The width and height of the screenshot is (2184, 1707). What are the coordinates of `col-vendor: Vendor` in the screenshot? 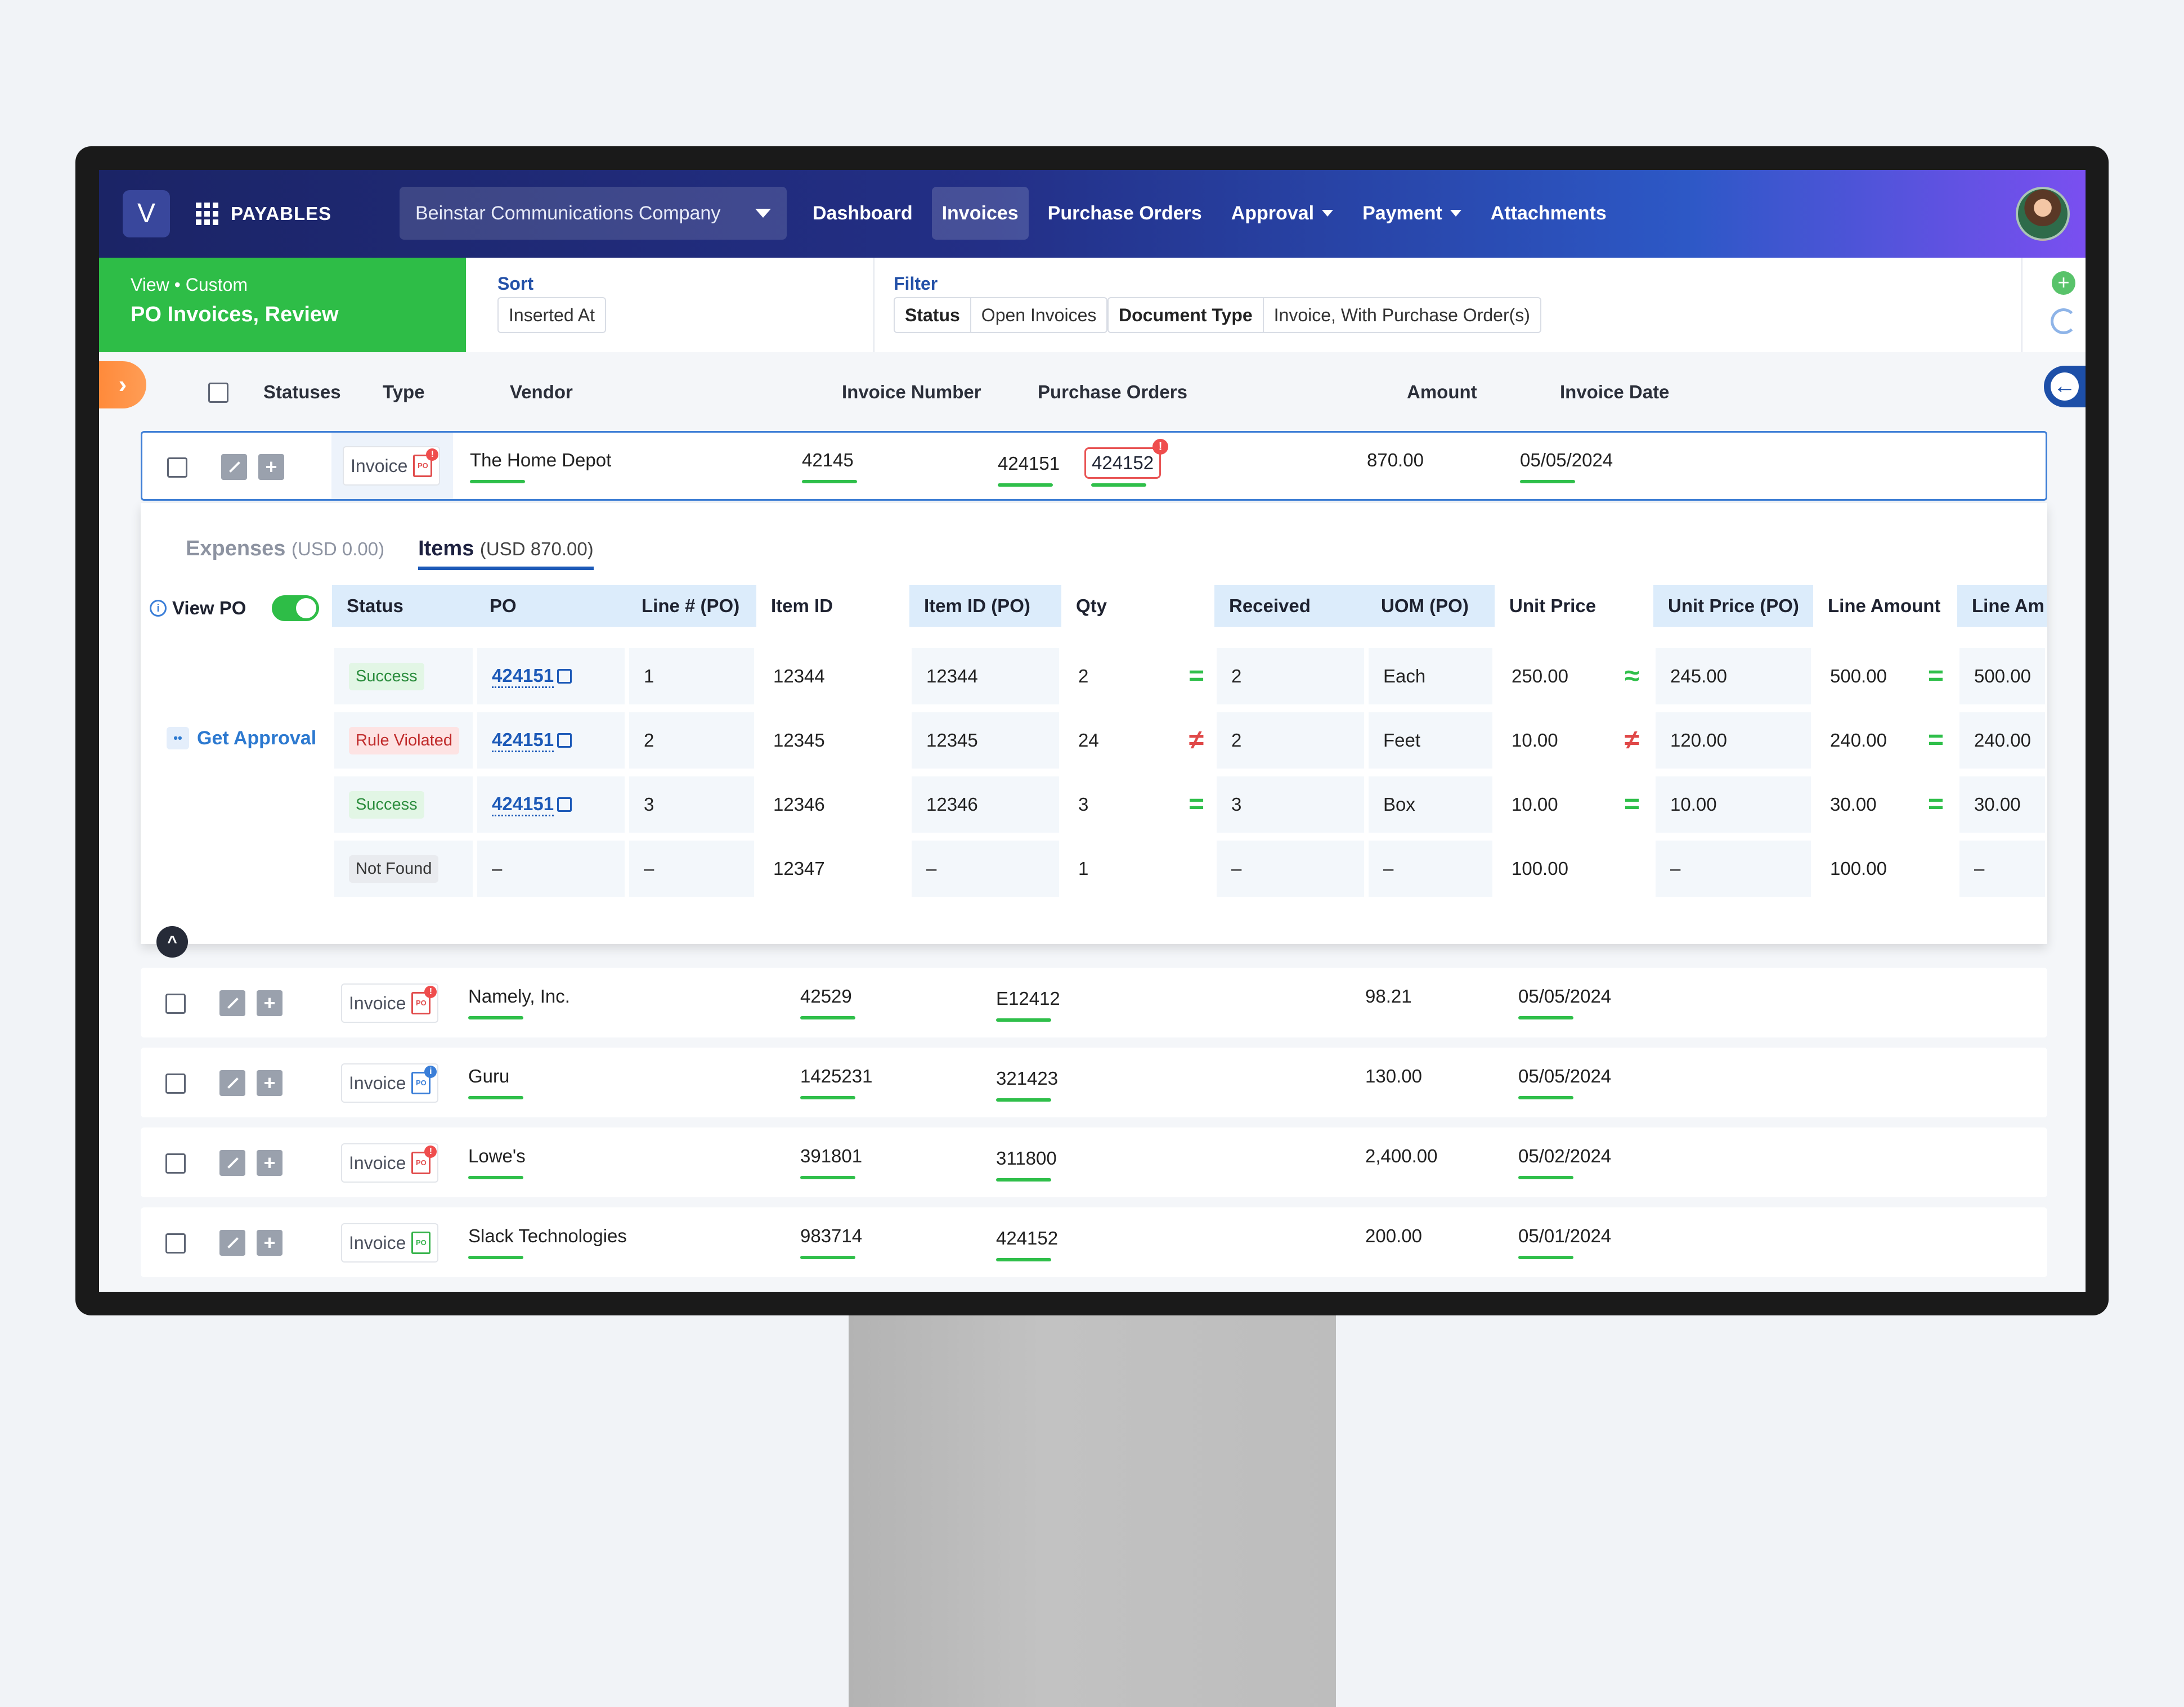 It's located at (541, 392).